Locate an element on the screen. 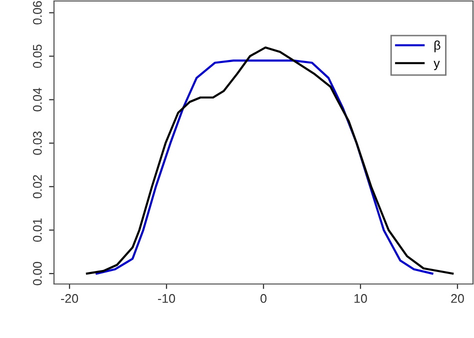  x-tick-label: 20 is located at coordinates (457, 298).